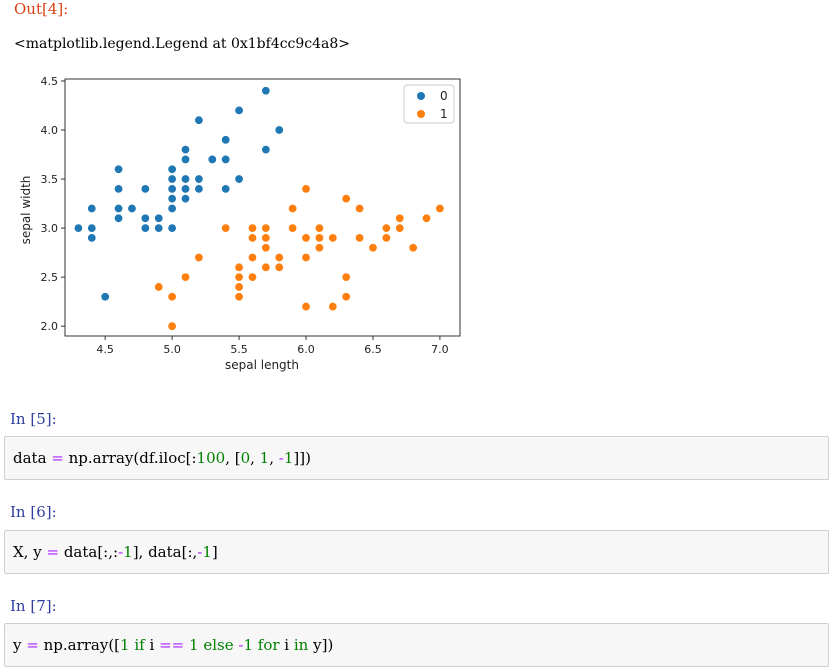  I want to click on x-tick-label: 6.0, so click(306, 349).